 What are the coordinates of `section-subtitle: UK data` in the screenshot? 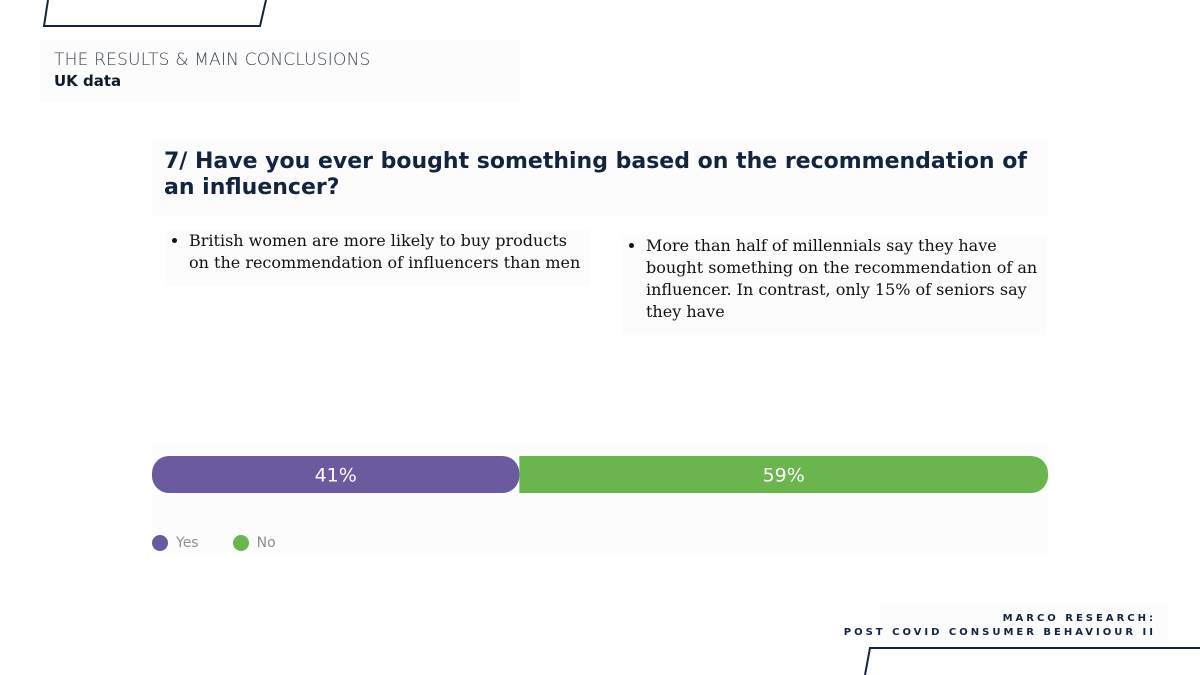 It's located at (88, 81).